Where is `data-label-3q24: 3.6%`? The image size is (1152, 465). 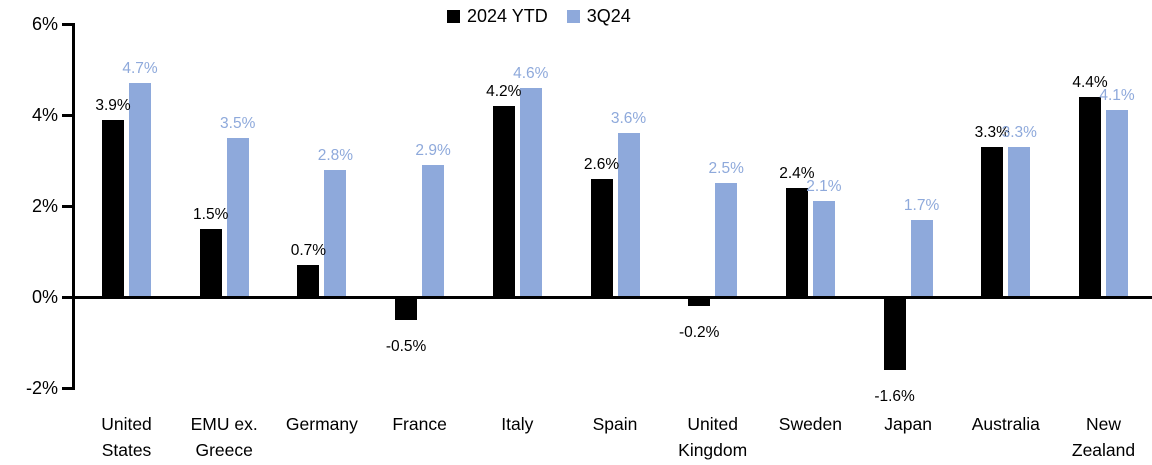 data-label-3q24: 3.6% is located at coordinates (628, 119).